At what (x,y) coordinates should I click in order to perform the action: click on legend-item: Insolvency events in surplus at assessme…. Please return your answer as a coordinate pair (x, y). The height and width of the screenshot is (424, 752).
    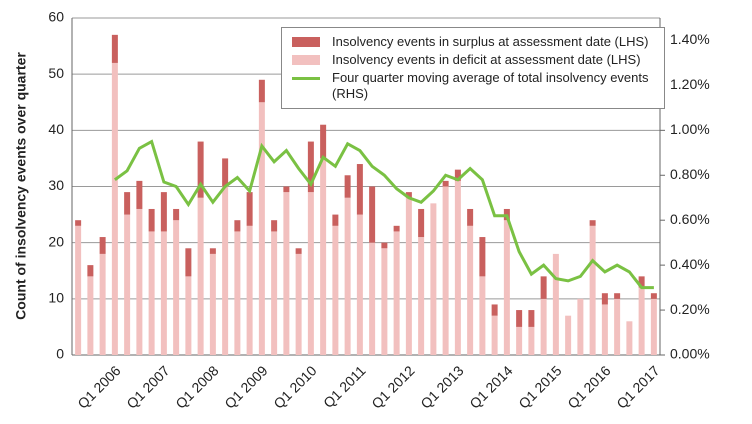
    Looking at the image, I should click on (473, 42).